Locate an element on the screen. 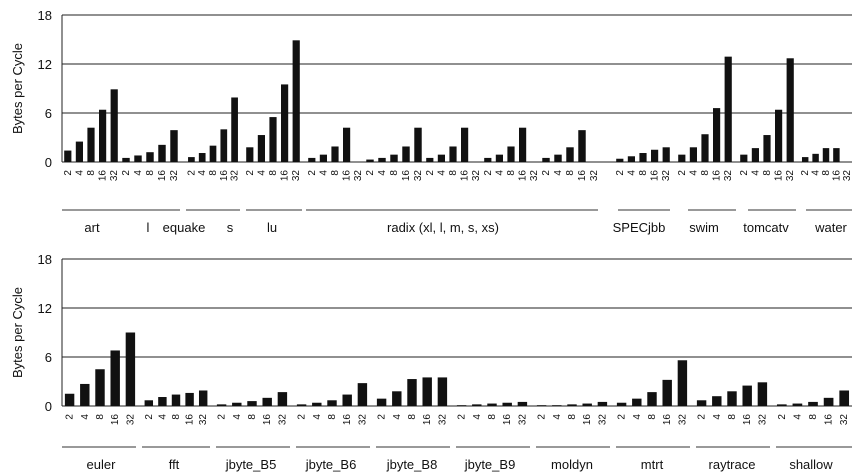  group-label: l is located at coordinates (148, 227).